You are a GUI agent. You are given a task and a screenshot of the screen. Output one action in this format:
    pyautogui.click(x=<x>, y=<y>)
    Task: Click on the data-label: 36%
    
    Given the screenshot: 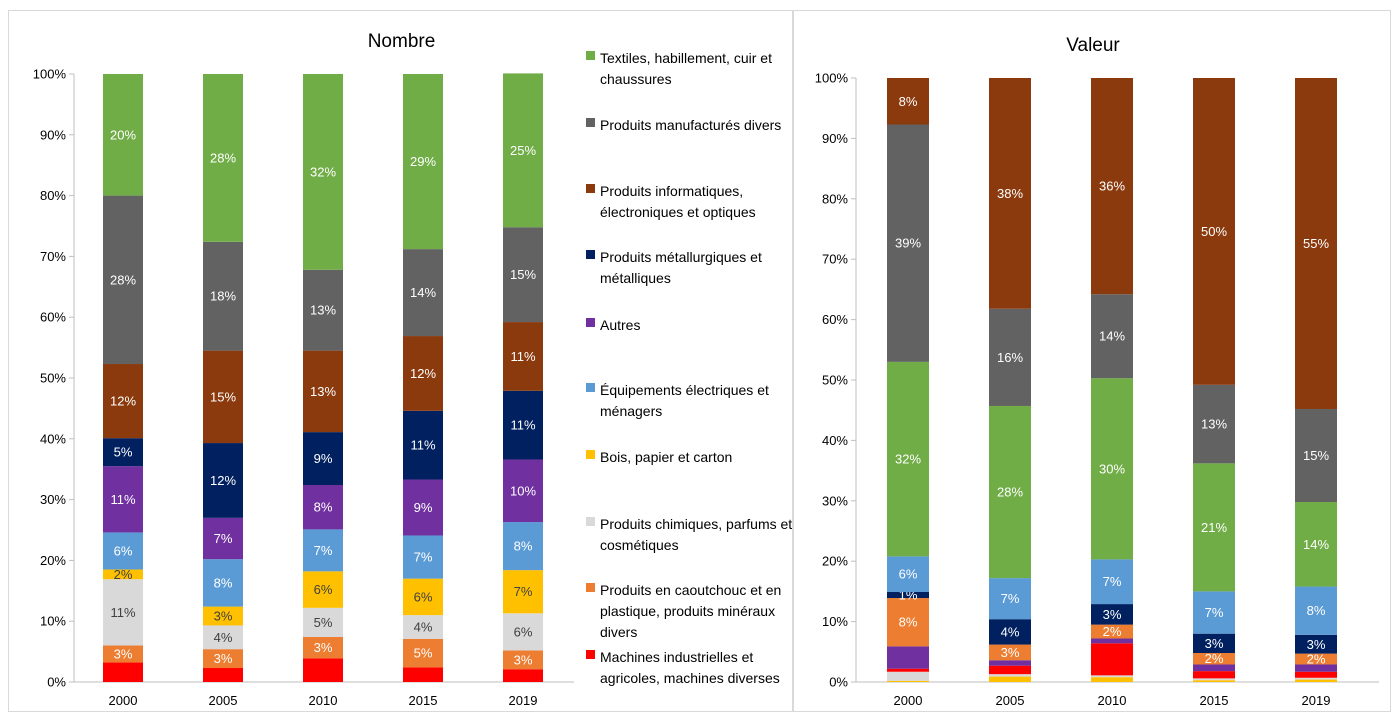 What is the action you would take?
    pyautogui.click(x=1112, y=186)
    